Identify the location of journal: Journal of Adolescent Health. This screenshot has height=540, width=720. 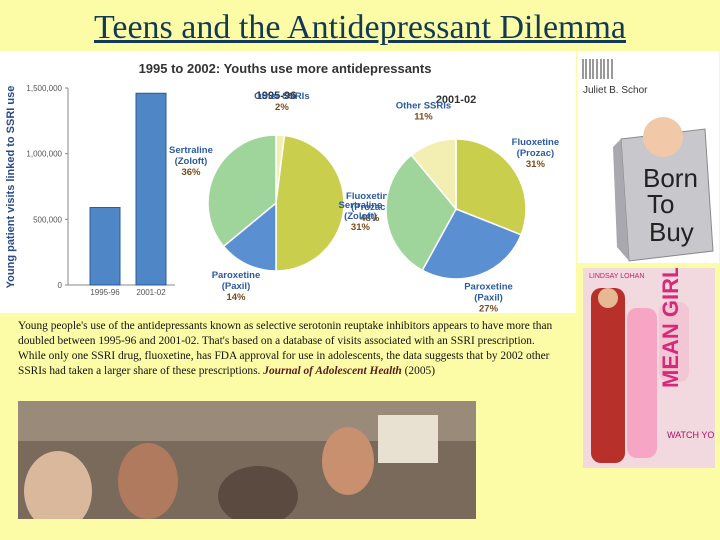
(332, 371).